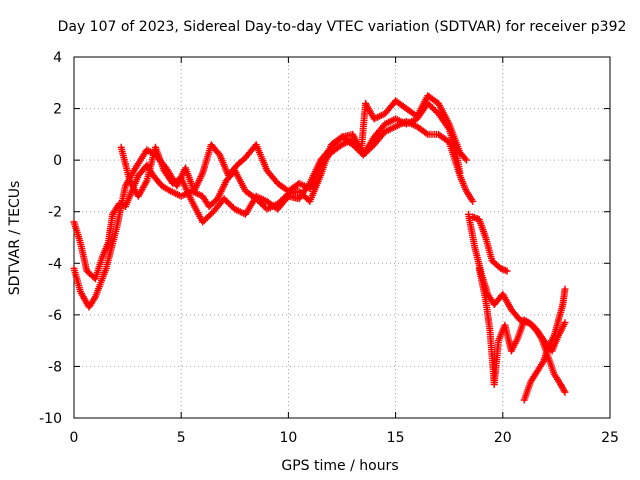 The image size is (640, 480). I want to click on y-tick-label: 4, so click(57, 58).